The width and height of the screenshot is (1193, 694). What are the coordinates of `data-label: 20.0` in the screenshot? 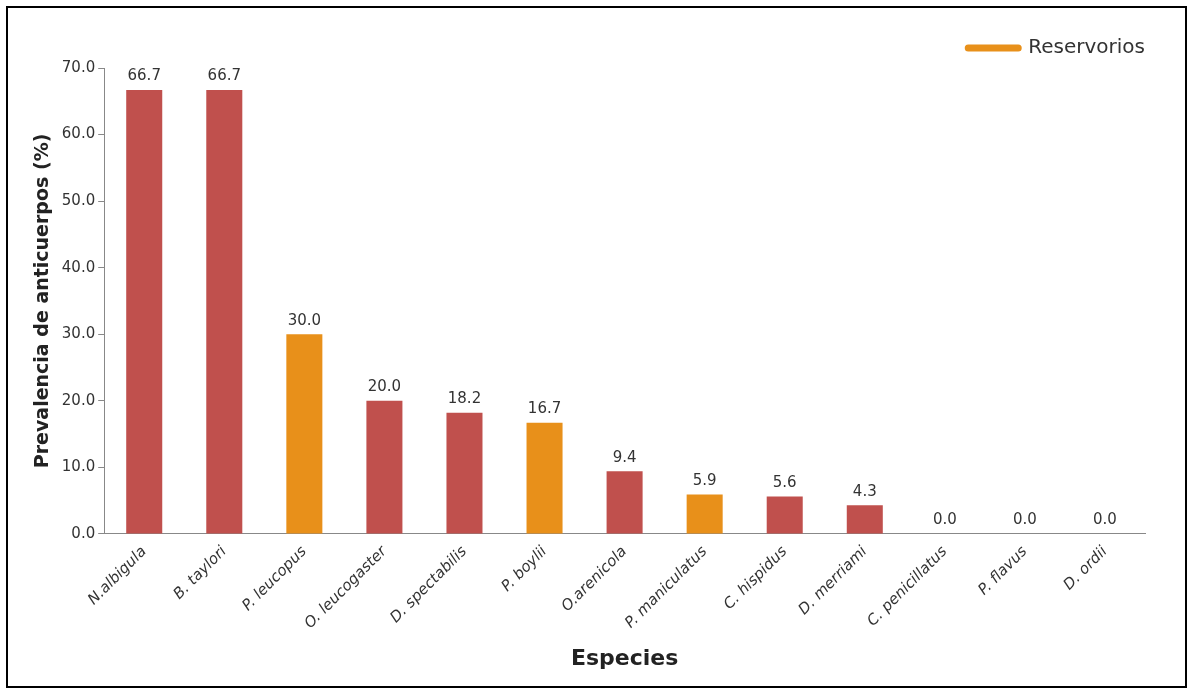 It's located at (384, 386).